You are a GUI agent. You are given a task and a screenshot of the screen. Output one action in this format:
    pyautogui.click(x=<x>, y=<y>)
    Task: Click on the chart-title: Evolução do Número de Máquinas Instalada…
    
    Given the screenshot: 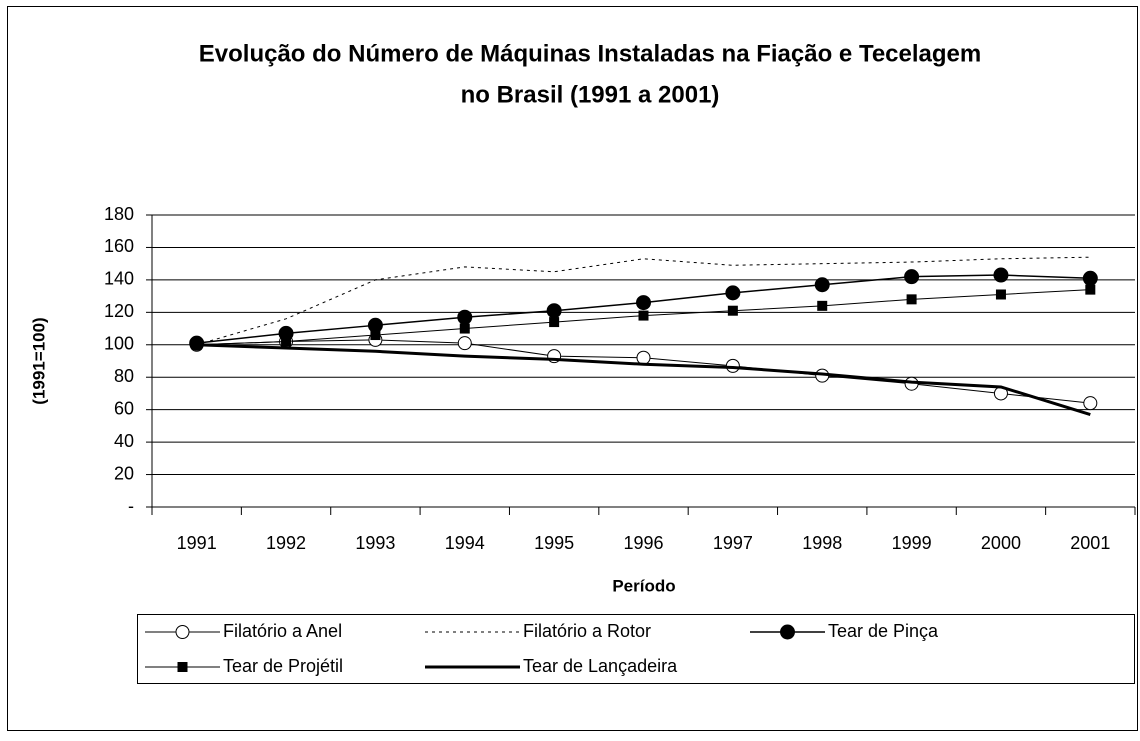 What is the action you would take?
    pyautogui.click(x=590, y=53)
    